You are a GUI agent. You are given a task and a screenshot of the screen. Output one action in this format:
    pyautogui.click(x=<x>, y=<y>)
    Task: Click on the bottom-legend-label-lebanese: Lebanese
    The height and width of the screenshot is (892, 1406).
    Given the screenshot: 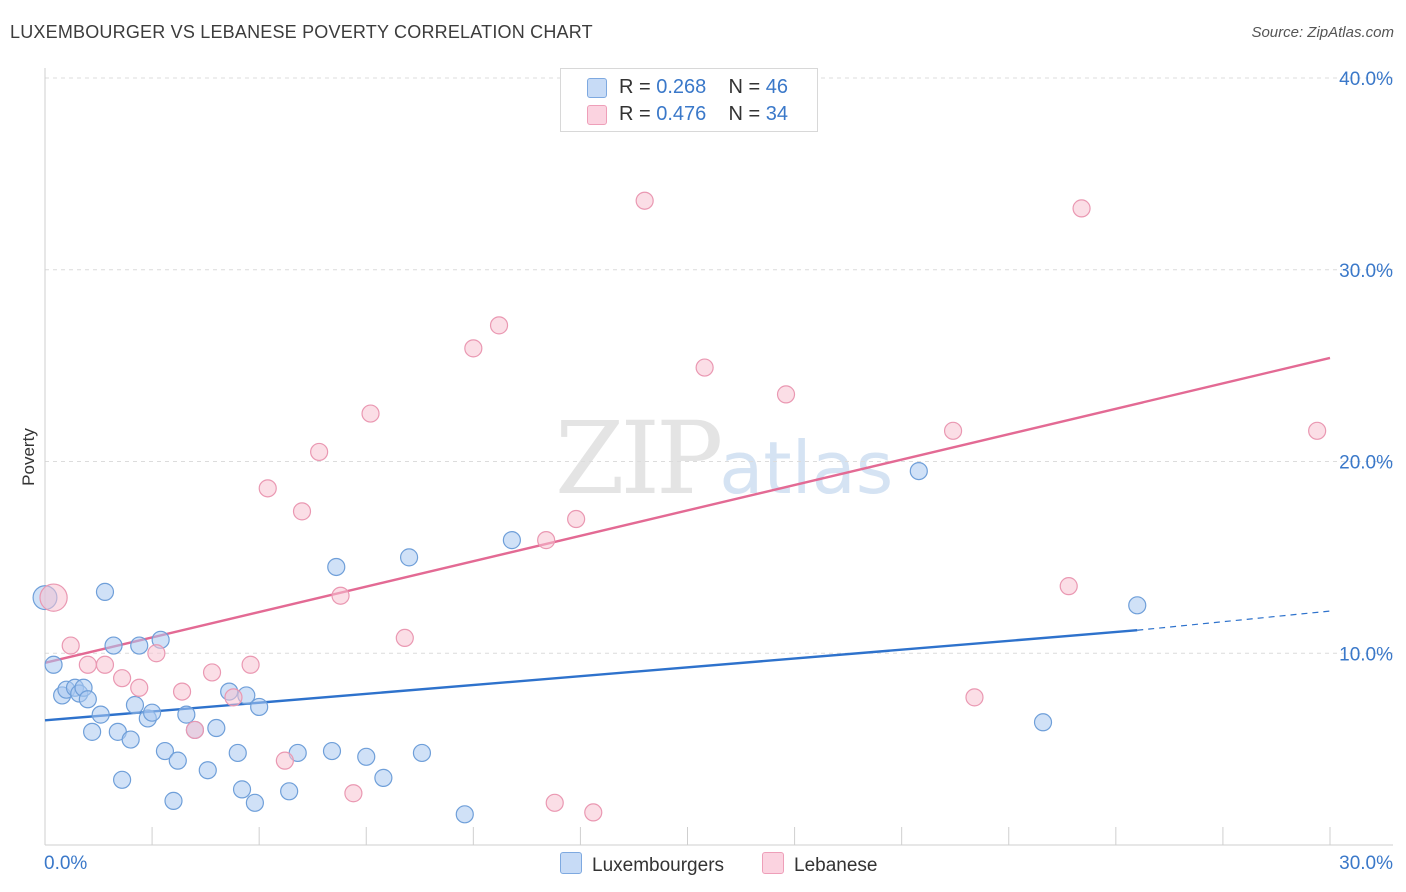 What is the action you would take?
    pyautogui.click(x=836, y=865)
    